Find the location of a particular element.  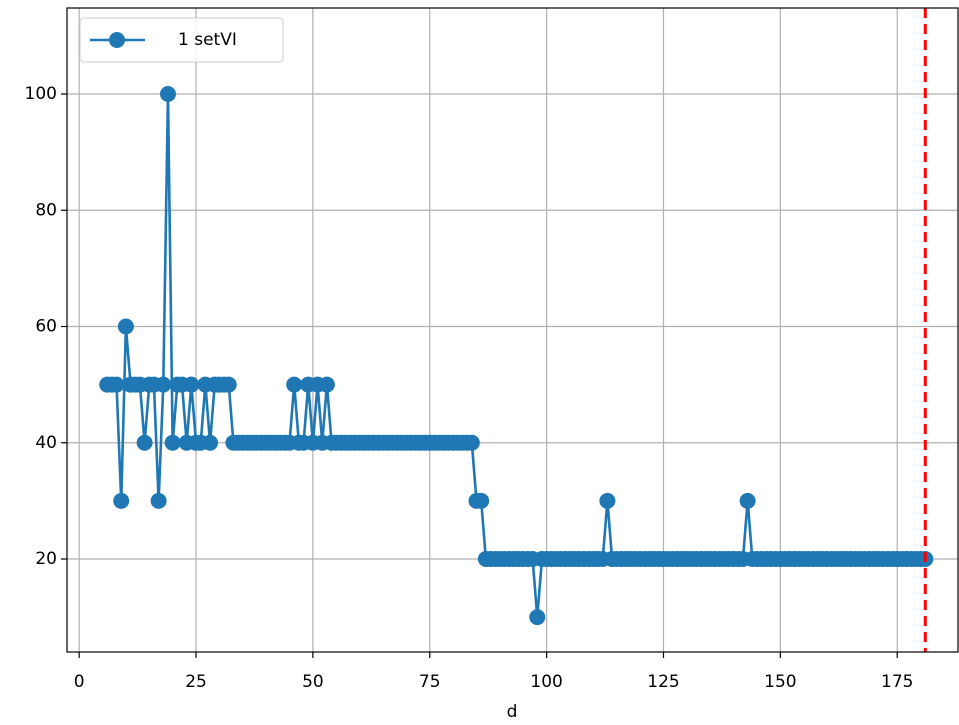

x-tick-label: 75 is located at coordinates (430, 682).